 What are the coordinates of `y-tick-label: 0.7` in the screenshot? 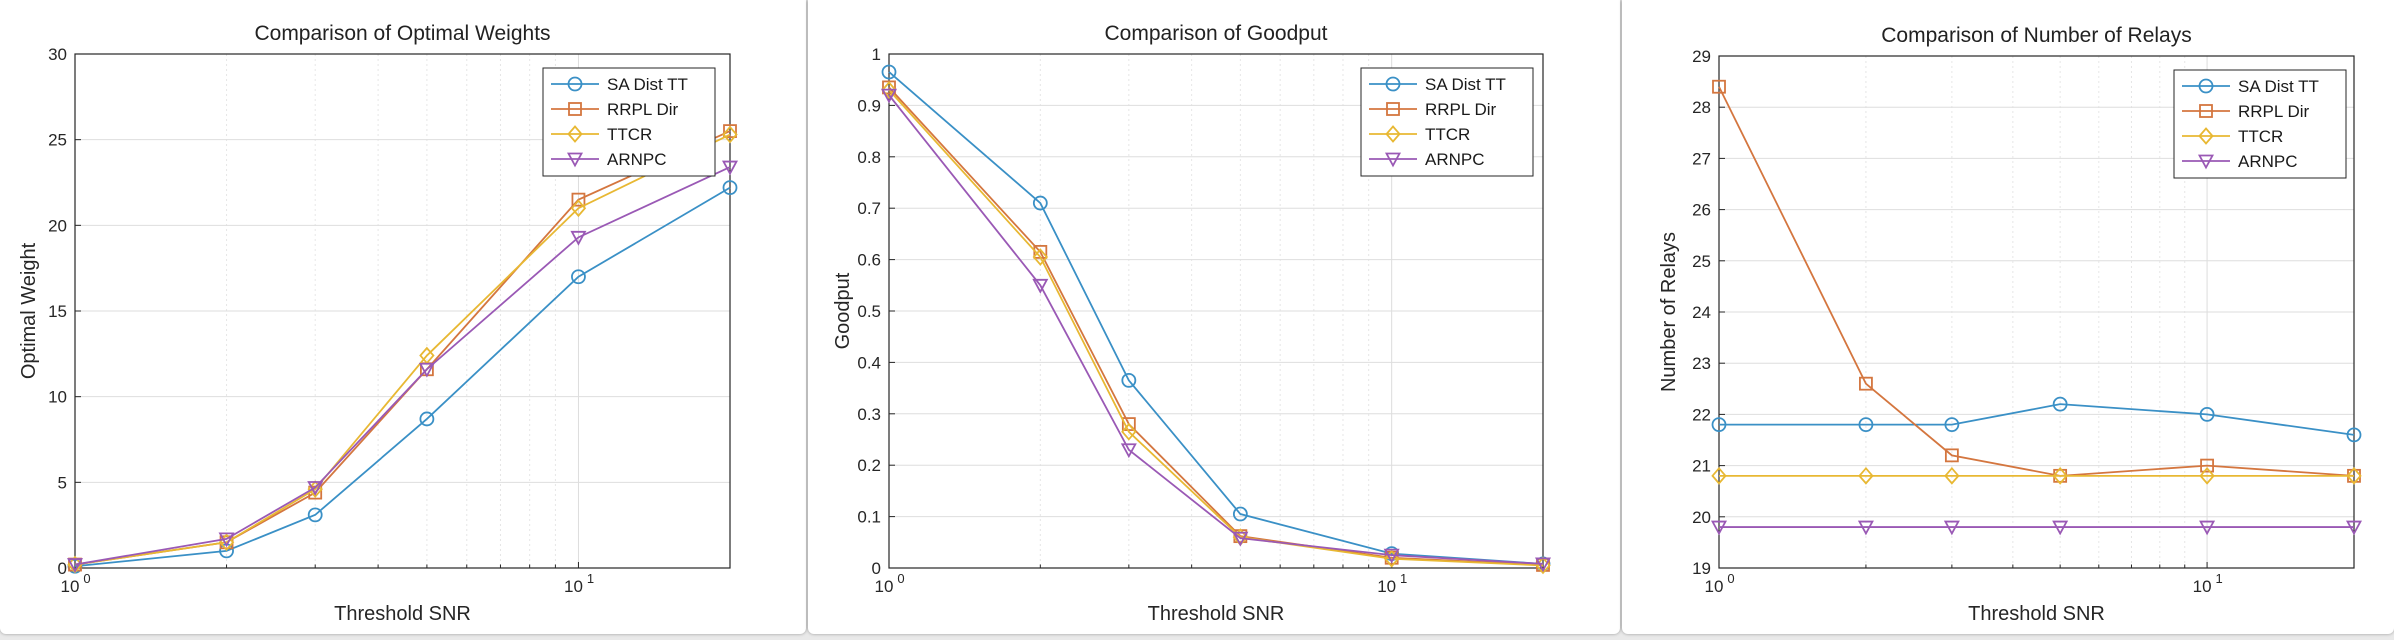 It's located at (869, 208).